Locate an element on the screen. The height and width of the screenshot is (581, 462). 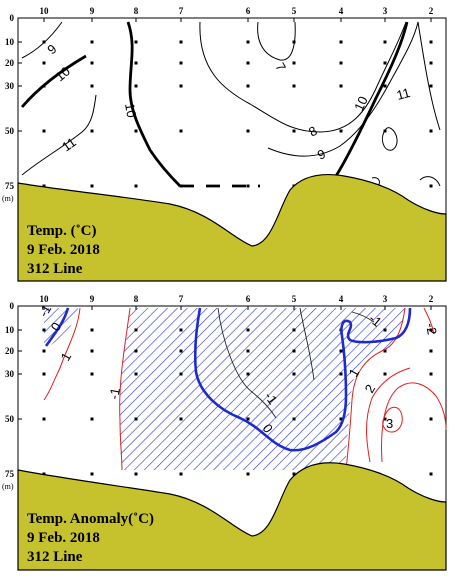
depth-label: 20 is located at coordinates (10, 63).